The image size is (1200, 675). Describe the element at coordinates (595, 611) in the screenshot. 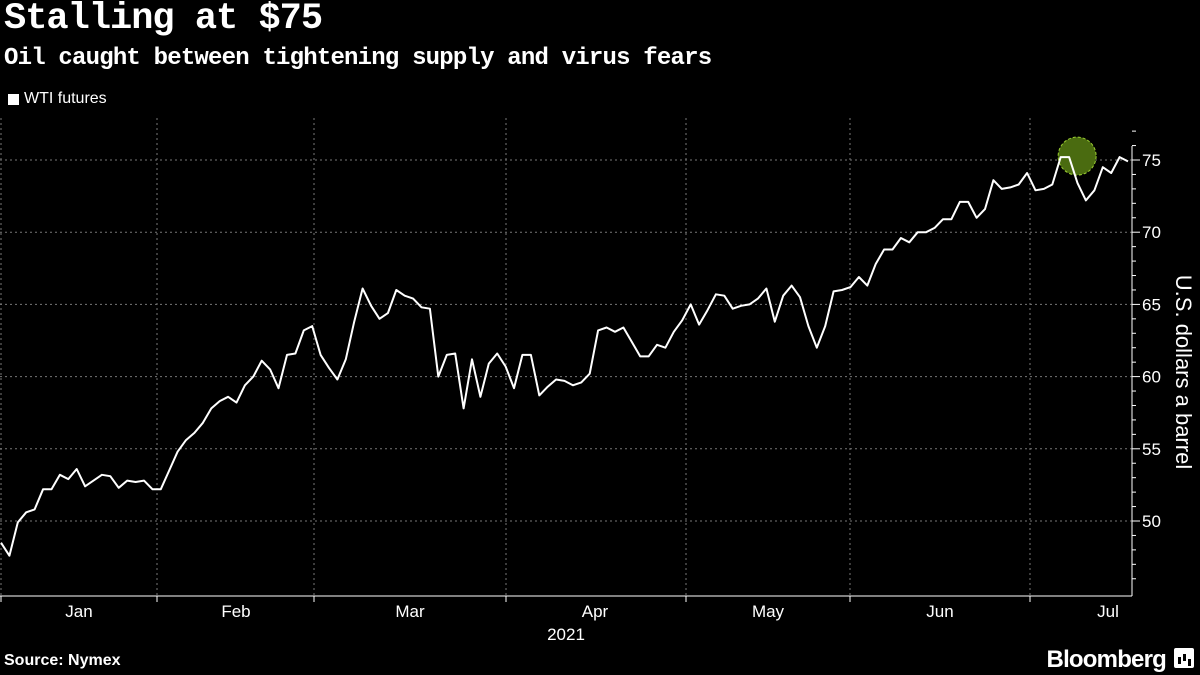

I see `x-tick-label: Apr` at that location.